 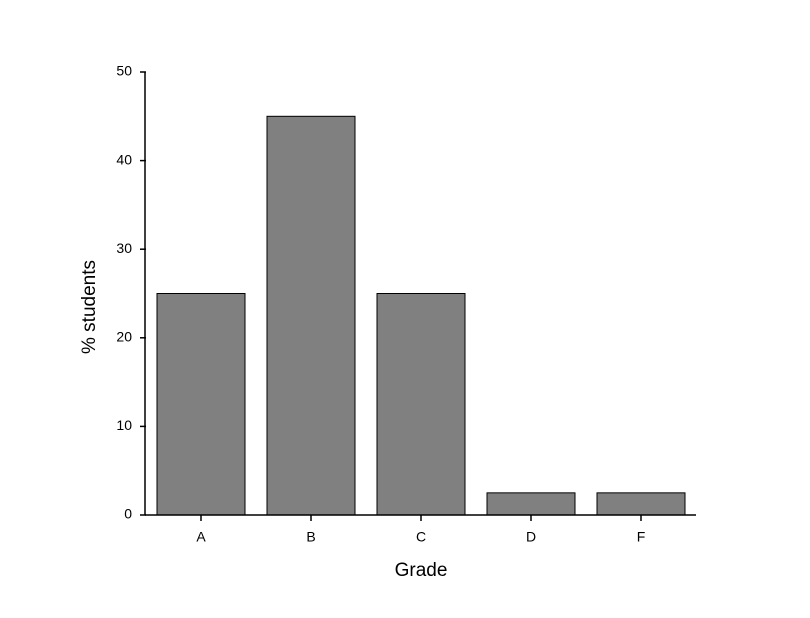 I want to click on y-tick-label: 50, so click(x=124, y=71).